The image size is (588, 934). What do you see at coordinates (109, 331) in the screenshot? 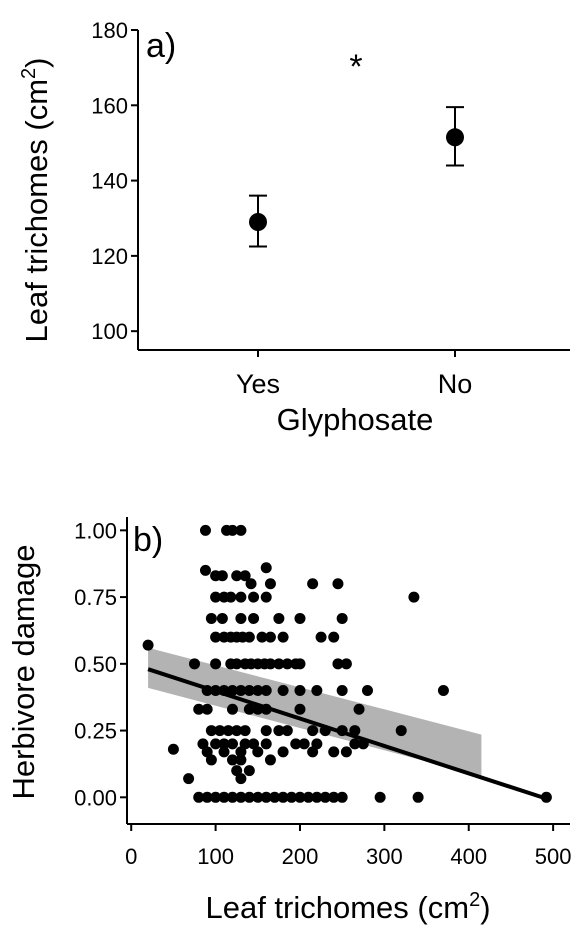
I see `panel-a-y-tick-label: 100` at bounding box center [109, 331].